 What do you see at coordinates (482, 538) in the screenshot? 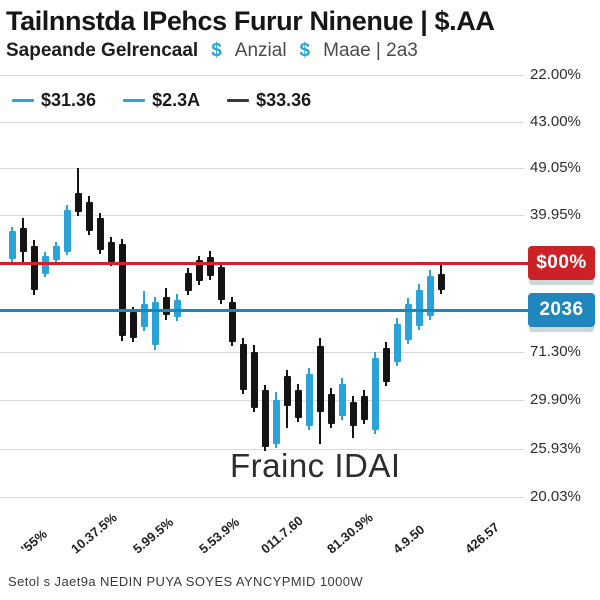
I see `x-axis-tick-label: 426.57` at bounding box center [482, 538].